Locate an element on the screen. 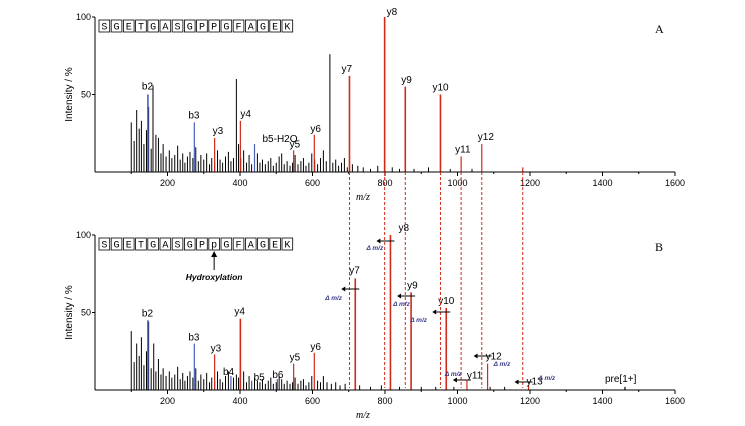 The height and width of the screenshot is (426, 745). ion-label-b6: b6 is located at coordinates (278, 375).